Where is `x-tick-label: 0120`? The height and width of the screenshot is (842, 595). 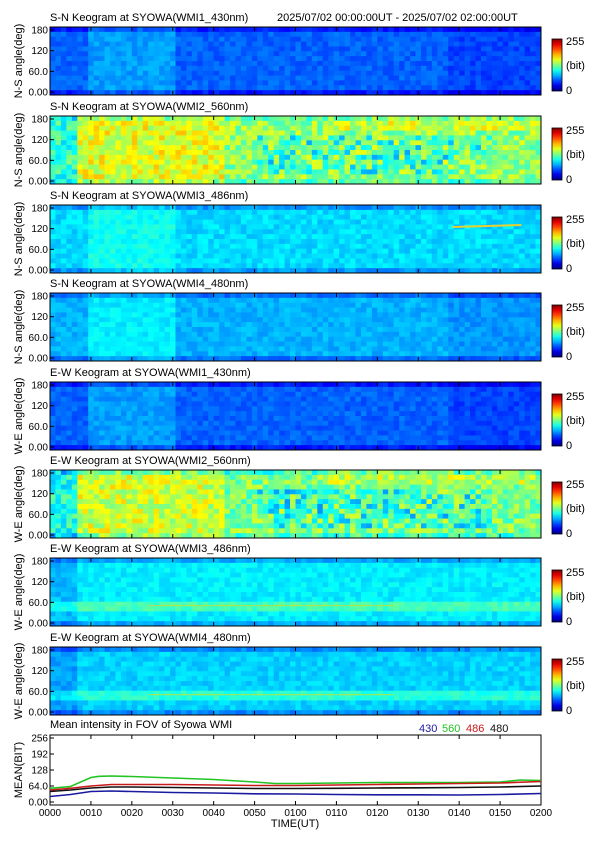
x-tick-label: 0120 is located at coordinates (377, 813).